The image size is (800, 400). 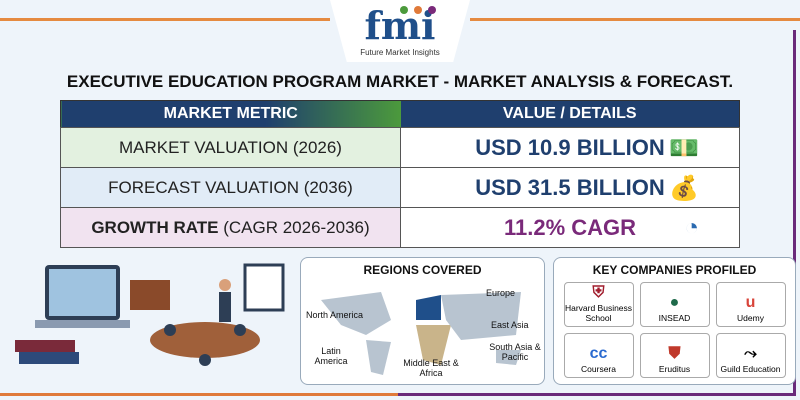 I want to click on metric-value: 11.2% CAGR ◔, so click(x=570, y=227).